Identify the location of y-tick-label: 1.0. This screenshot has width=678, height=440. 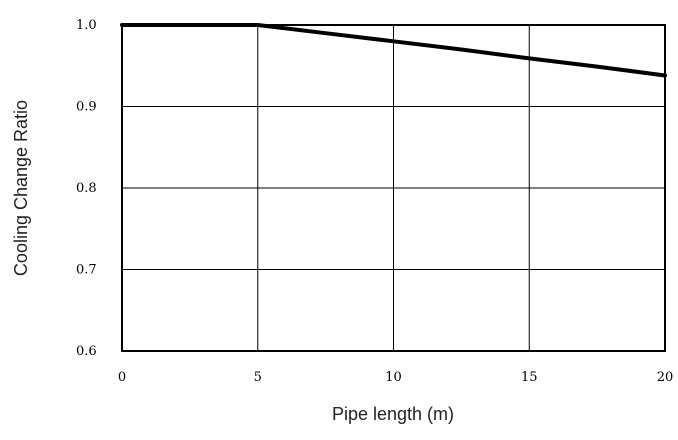
(86, 25).